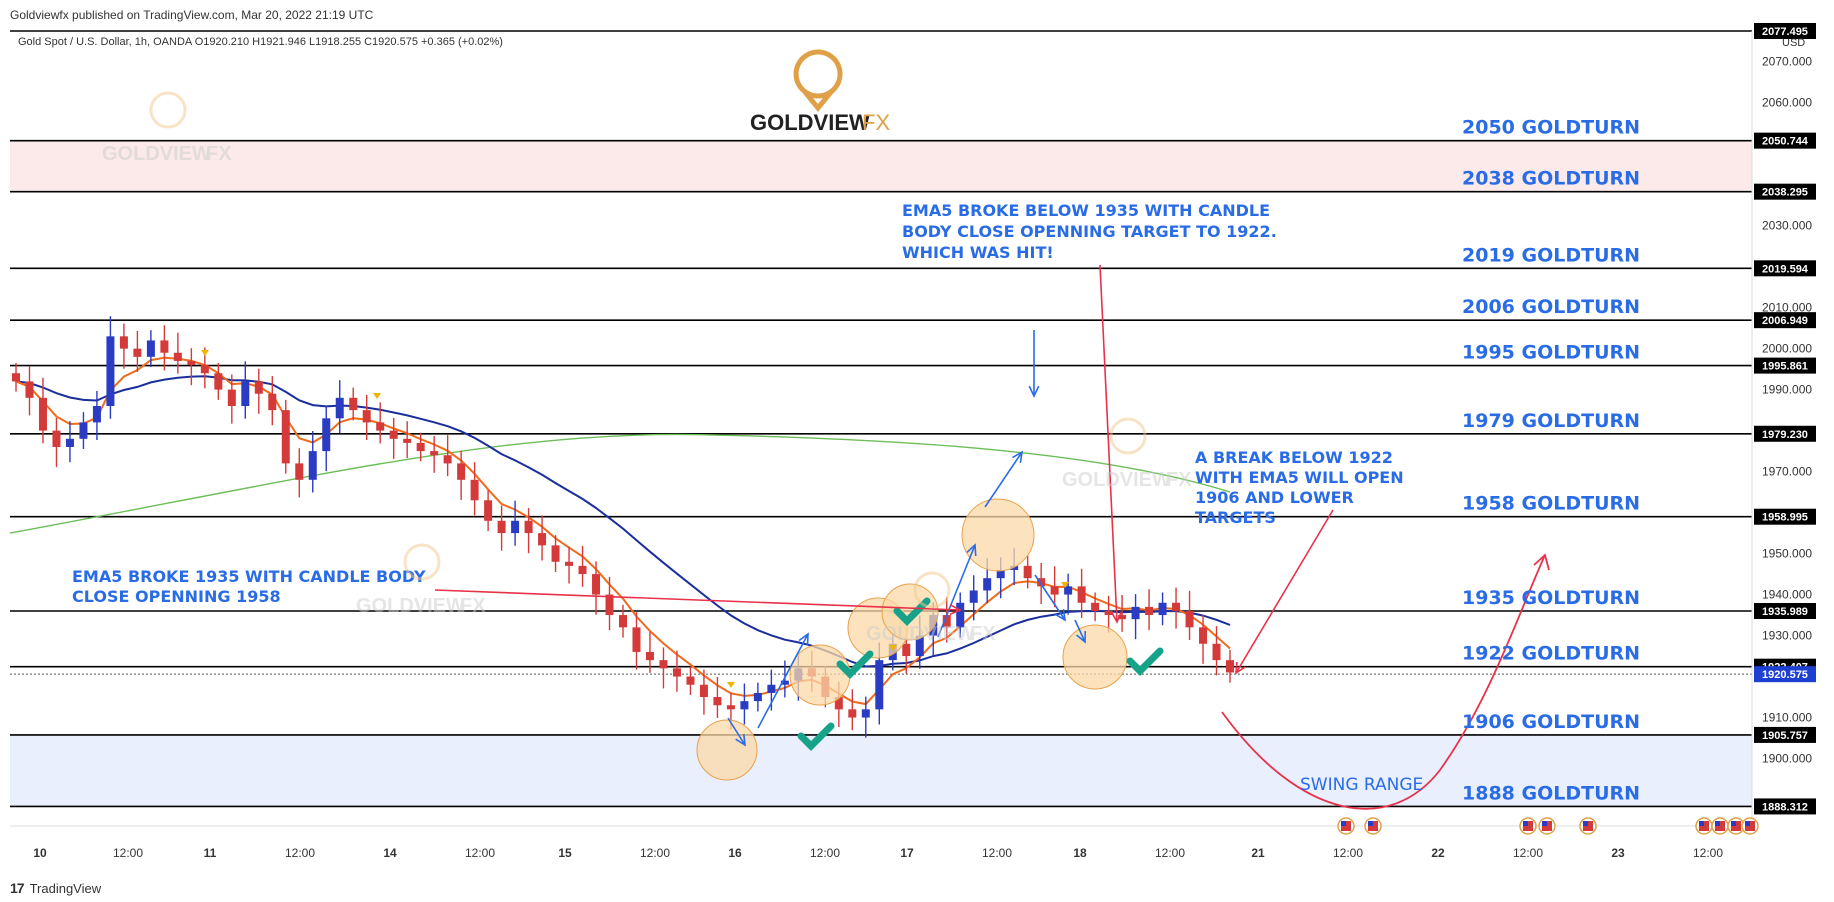 The width and height of the screenshot is (1834, 902). I want to click on price-tag-text: 1979.230, so click(1785, 435).